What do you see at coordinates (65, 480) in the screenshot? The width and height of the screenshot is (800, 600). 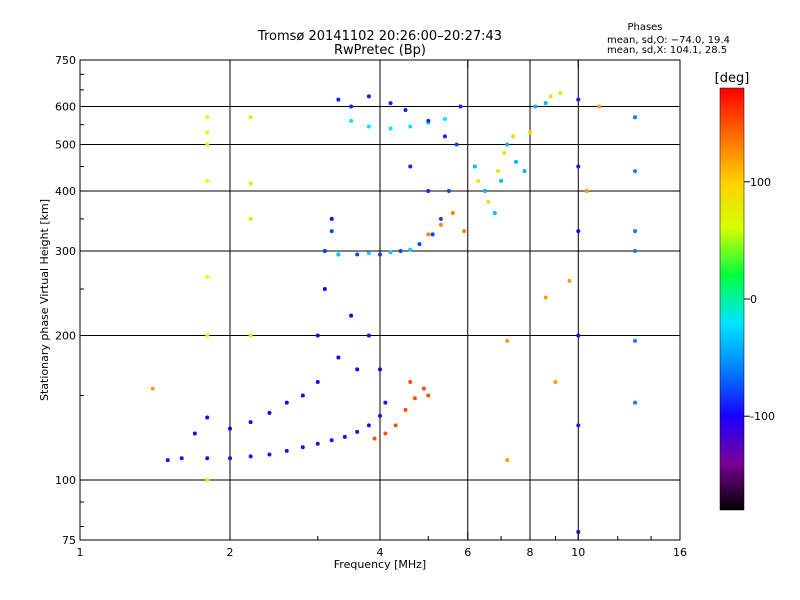 I see `y-tick-label: 100` at bounding box center [65, 480].